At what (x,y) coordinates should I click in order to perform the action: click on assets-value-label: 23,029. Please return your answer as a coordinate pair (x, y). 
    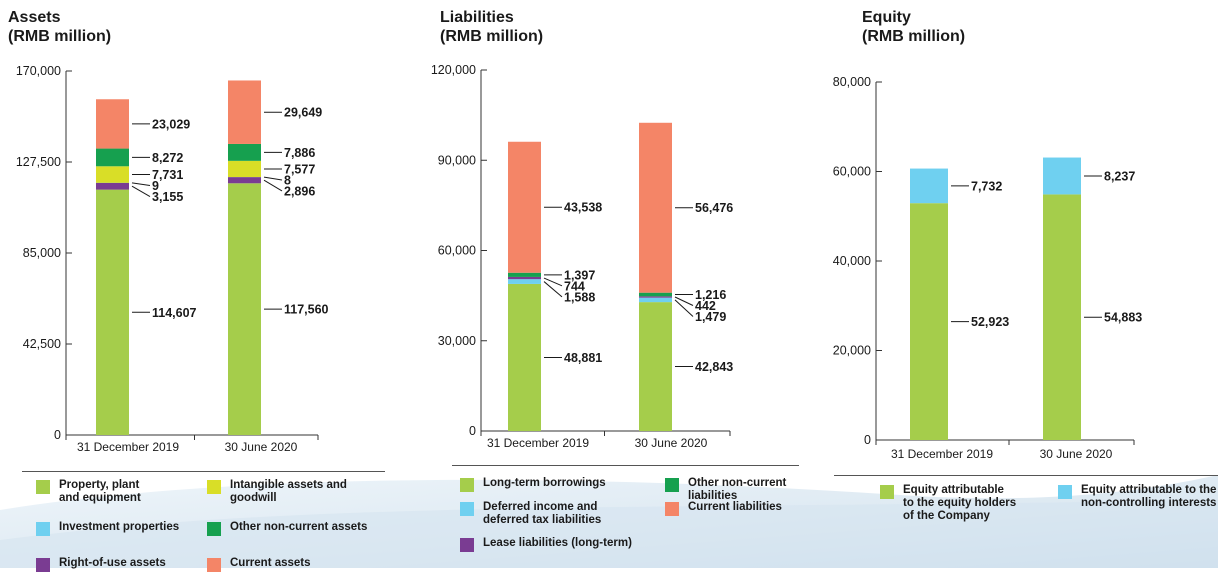
    Looking at the image, I should click on (171, 124).